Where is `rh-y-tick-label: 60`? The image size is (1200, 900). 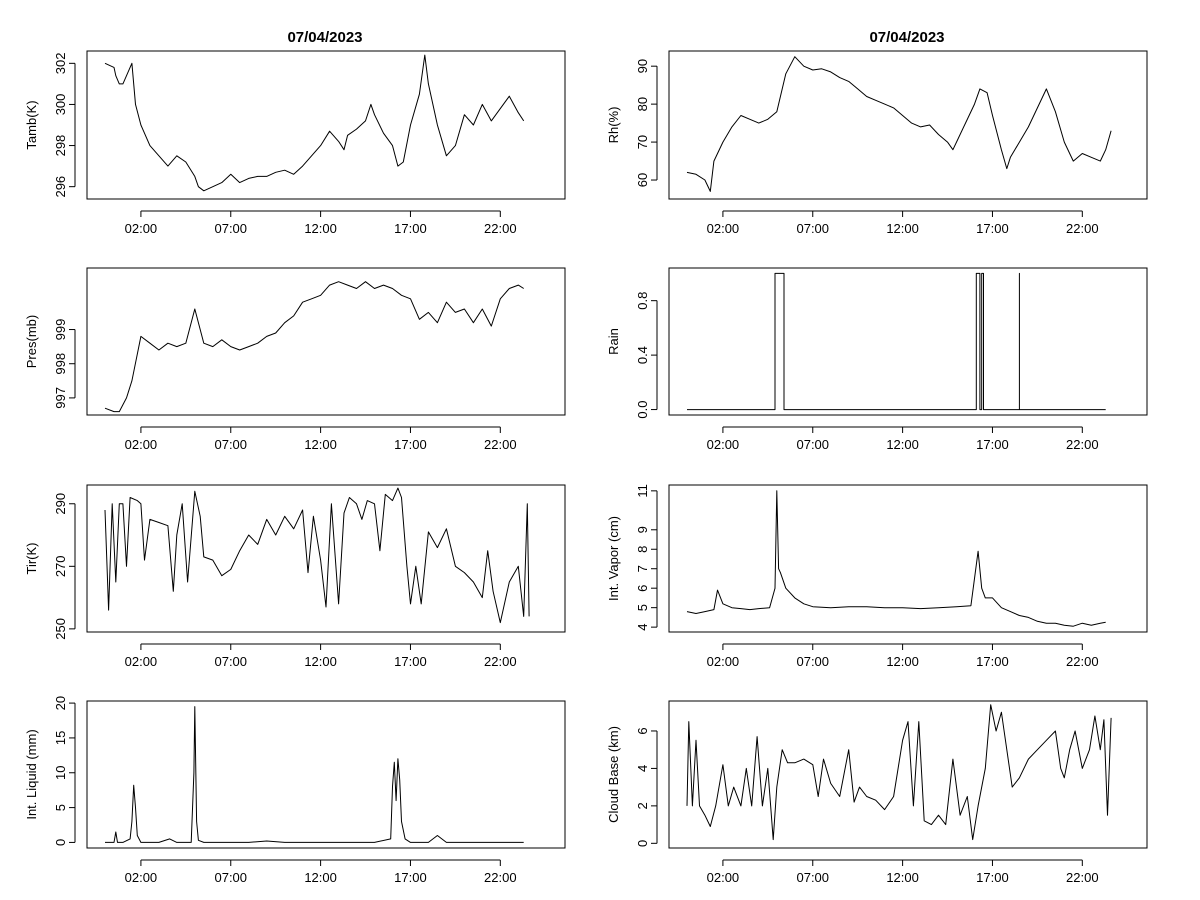
rh-y-tick-label: 60 is located at coordinates (642, 180).